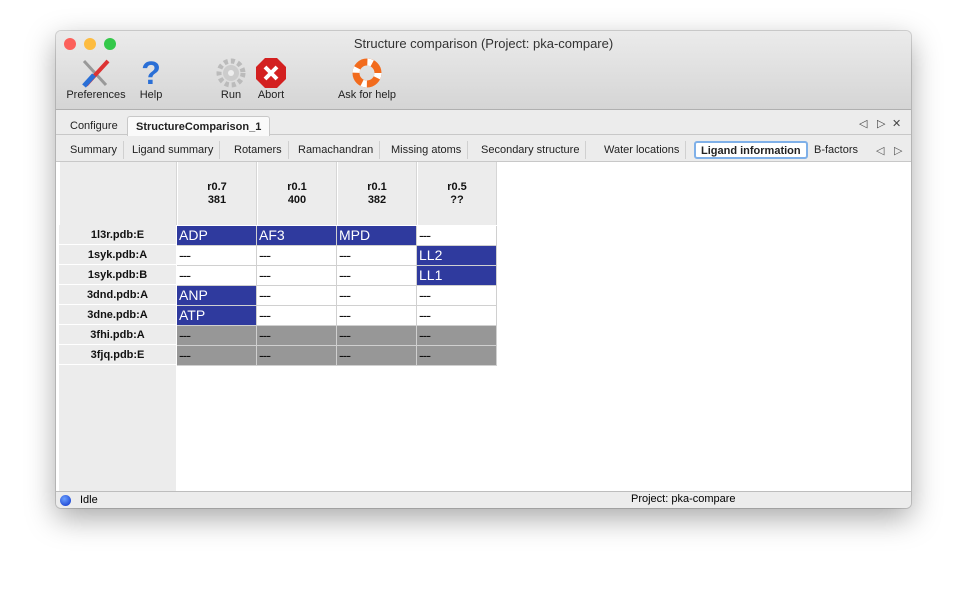  Describe the element at coordinates (231, 95) in the screenshot. I see `run-label: Run` at that location.